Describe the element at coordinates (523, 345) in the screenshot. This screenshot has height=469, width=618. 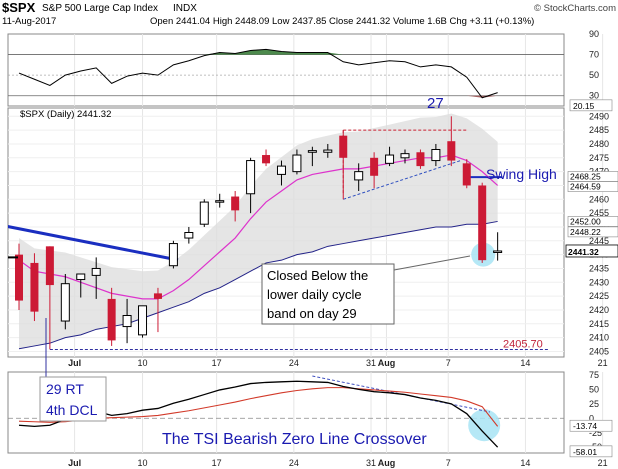
I see `support-level-label: 2405.70` at that location.